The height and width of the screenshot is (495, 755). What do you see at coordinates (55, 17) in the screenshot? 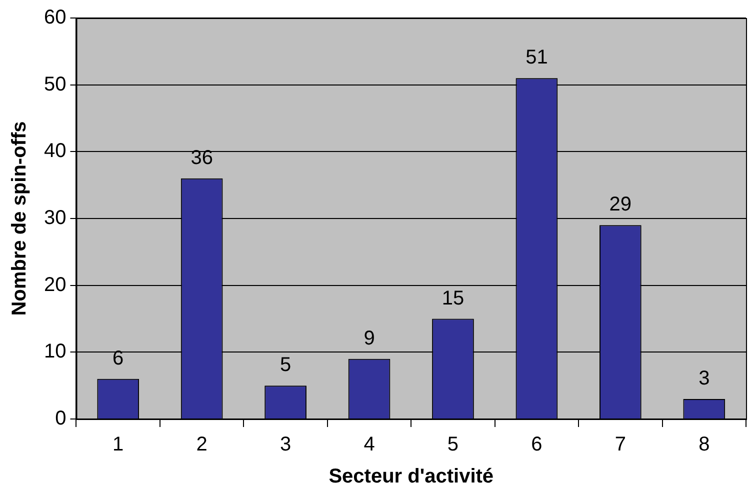
I see `y-tick-label: 60` at bounding box center [55, 17].